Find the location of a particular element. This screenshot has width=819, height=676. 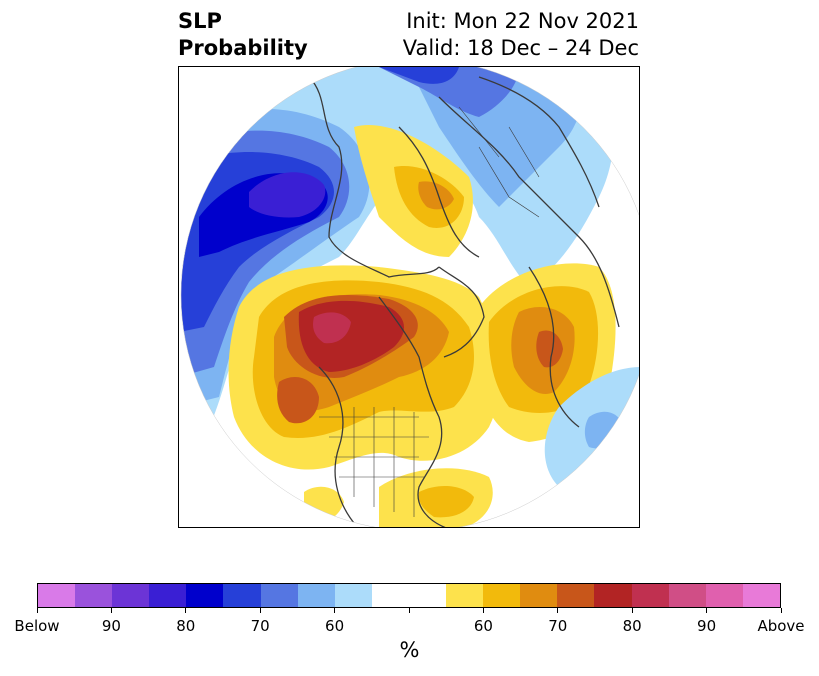

title-init-date: Init: Mon 22 Nov 2021 is located at coordinates (522, 21).